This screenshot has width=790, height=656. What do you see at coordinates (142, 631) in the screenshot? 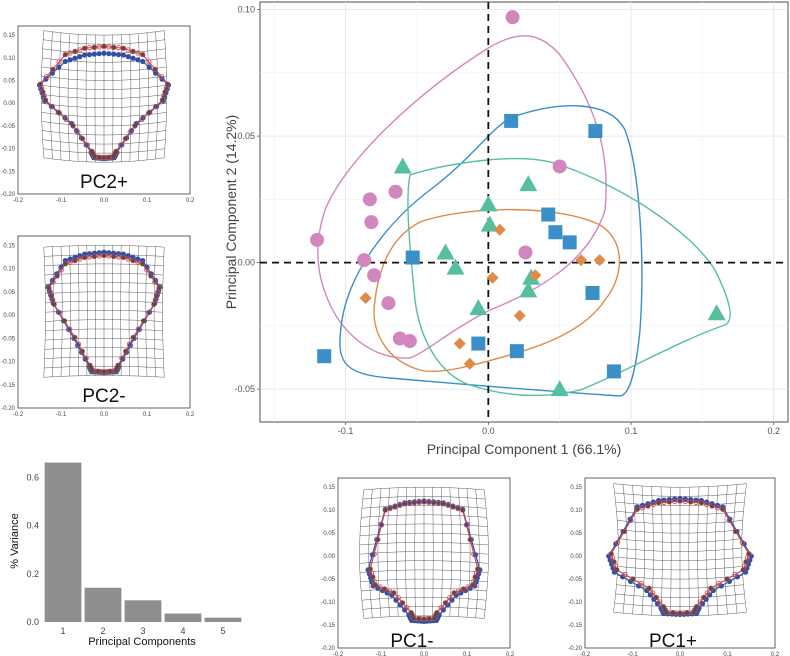
I see `bar-x-tick-label: 3` at bounding box center [142, 631].